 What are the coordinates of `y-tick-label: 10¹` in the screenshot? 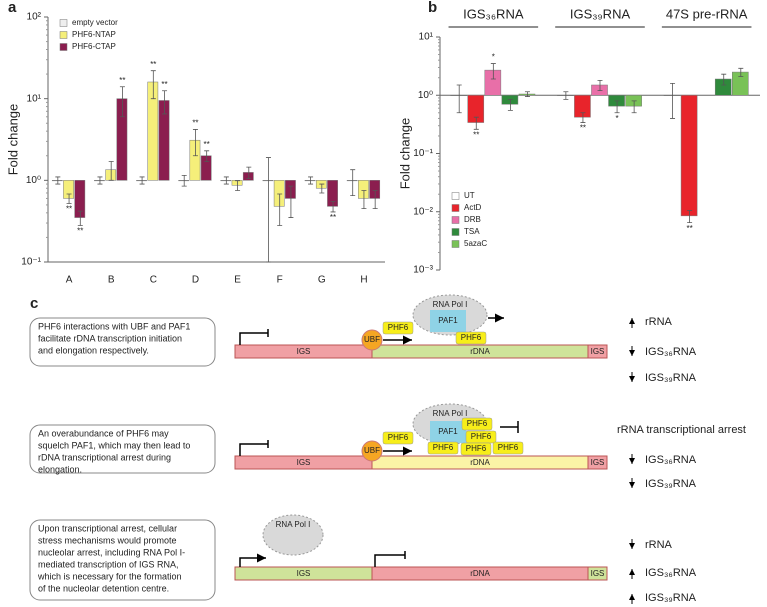 It's located at (426, 37).